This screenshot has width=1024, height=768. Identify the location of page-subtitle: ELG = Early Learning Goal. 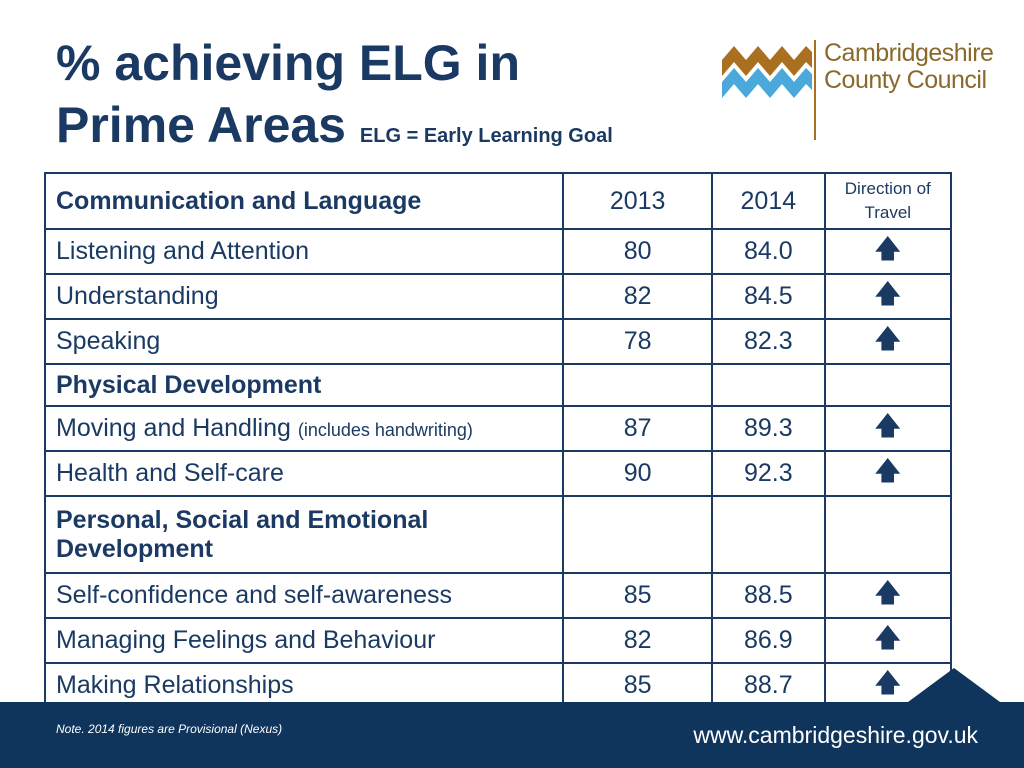
(486, 136).